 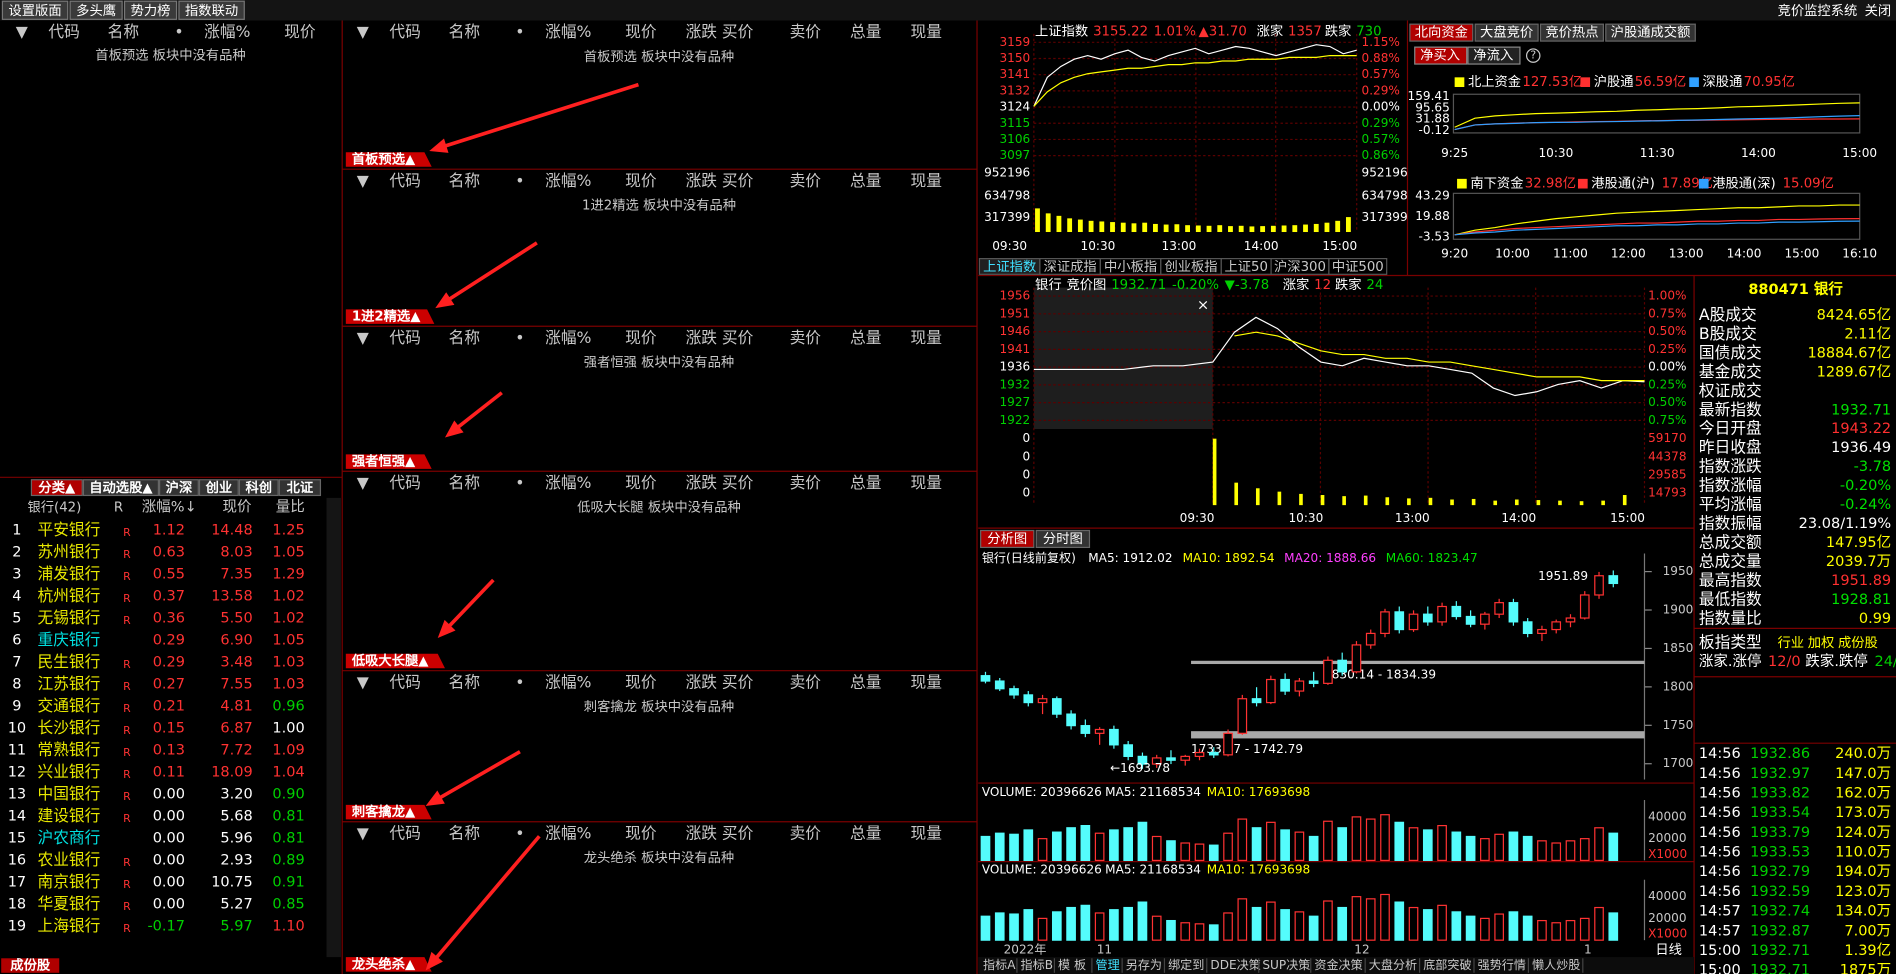 What do you see at coordinates (1322, 285) in the screenshot?
I see `chart-header: 12` at bounding box center [1322, 285].